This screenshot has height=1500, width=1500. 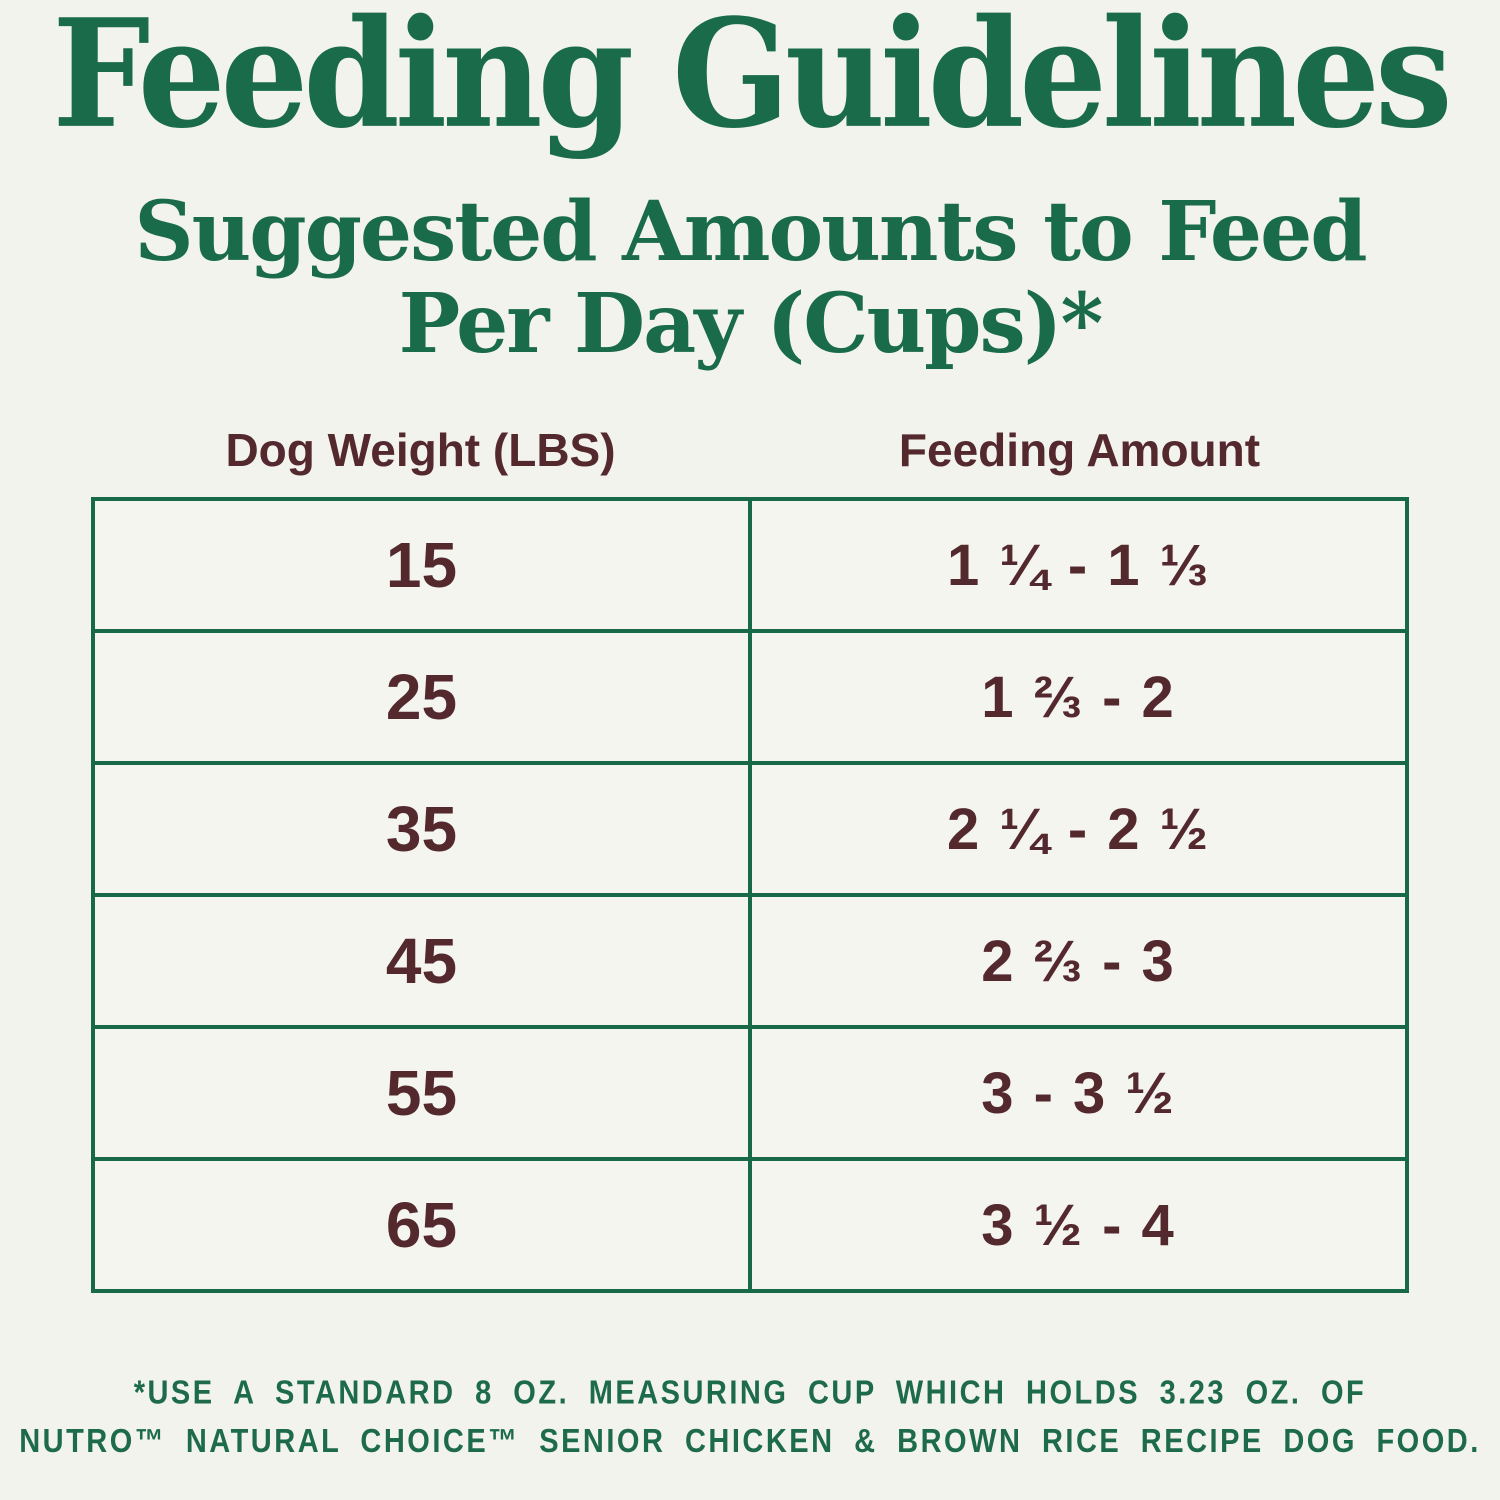 I want to click on table-column-headers: Dog Weight (LBS) Feeding Amount, so click(x=750, y=450).